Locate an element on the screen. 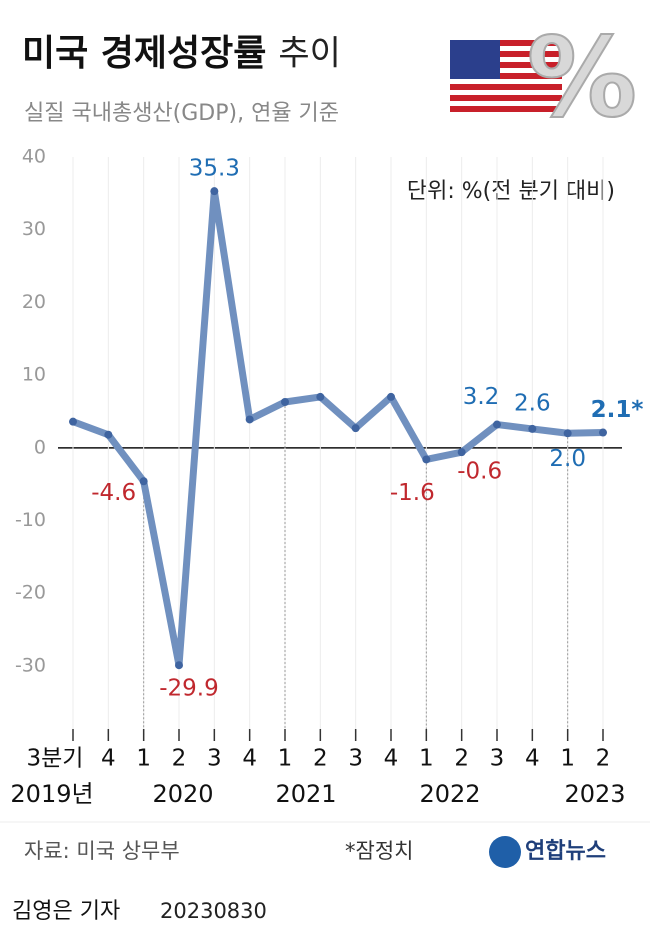  year-label: 2020 is located at coordinates (182, 794).